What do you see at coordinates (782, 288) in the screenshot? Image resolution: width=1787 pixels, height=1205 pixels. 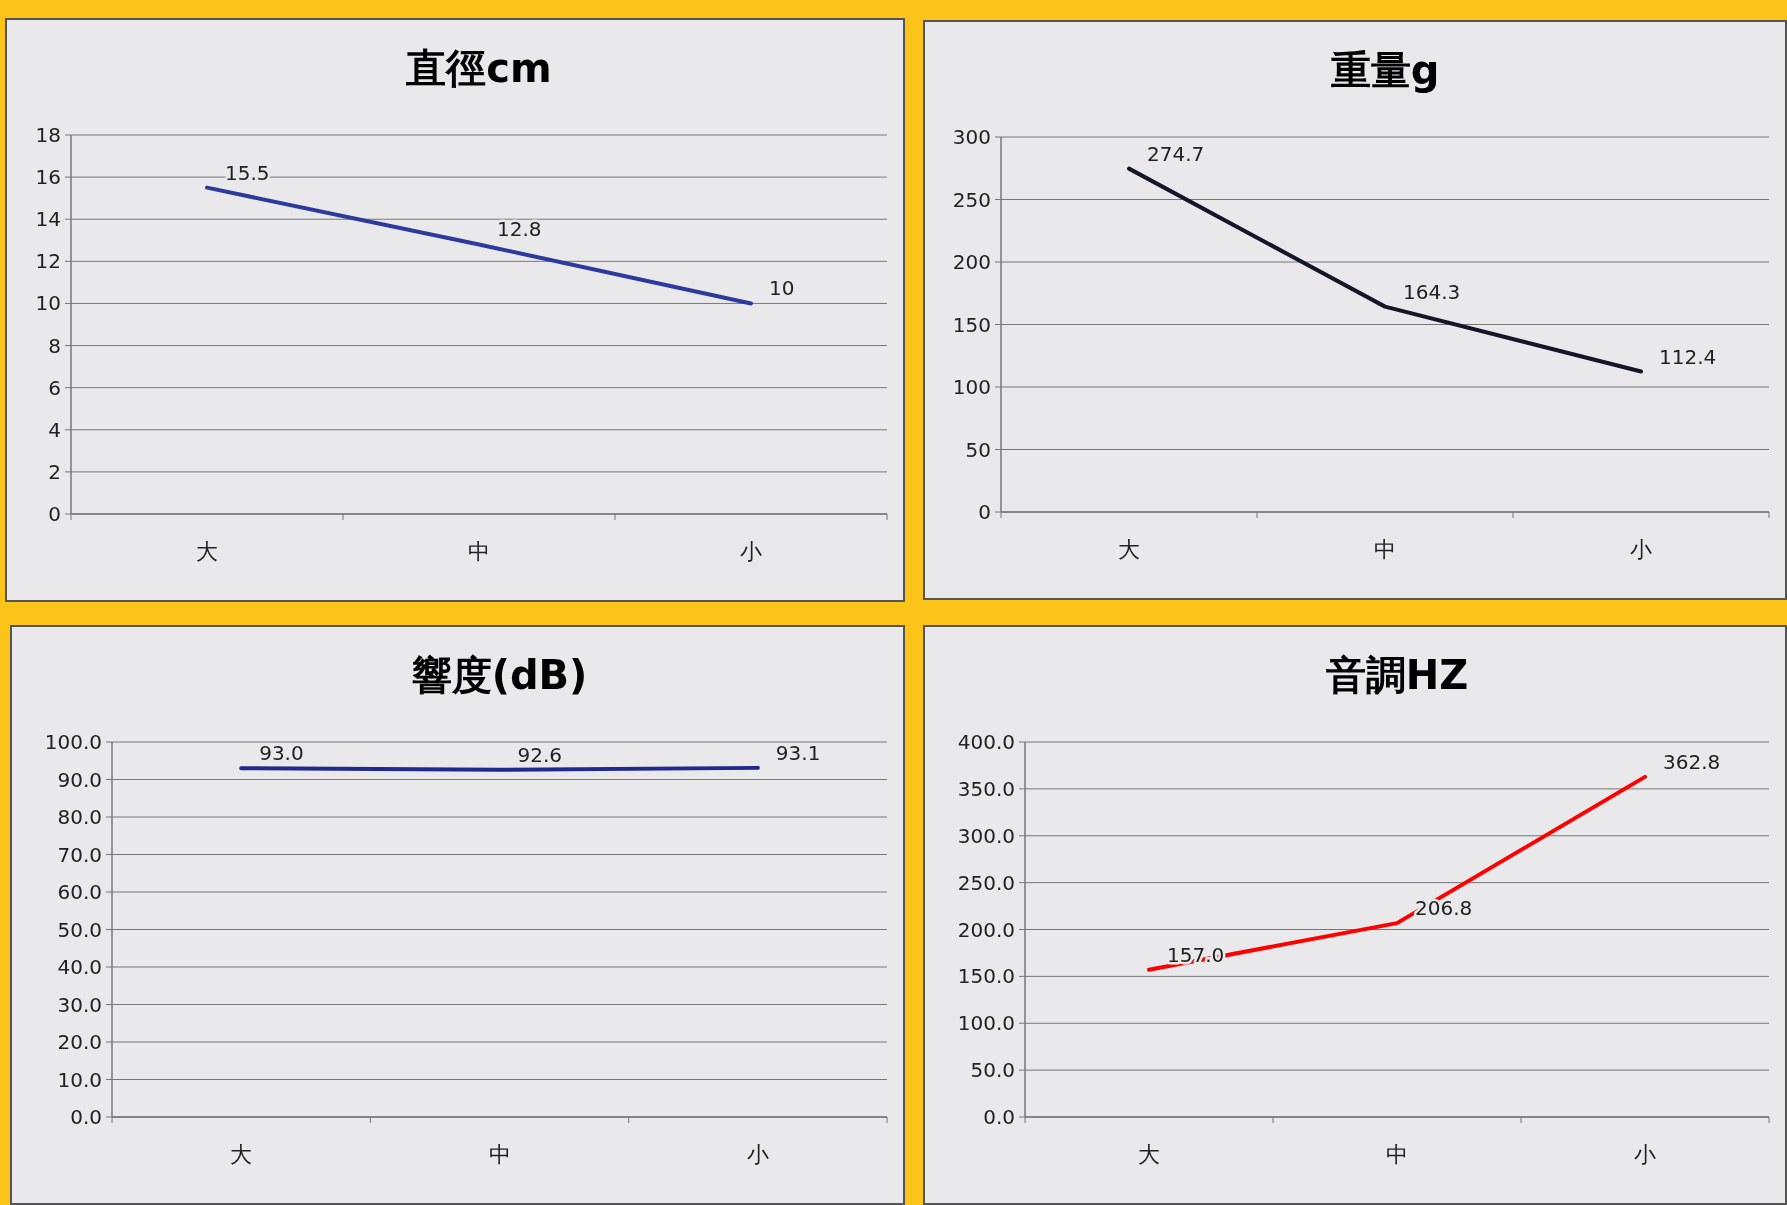 I see `data-label: 10` at bounding box center [782, 288].